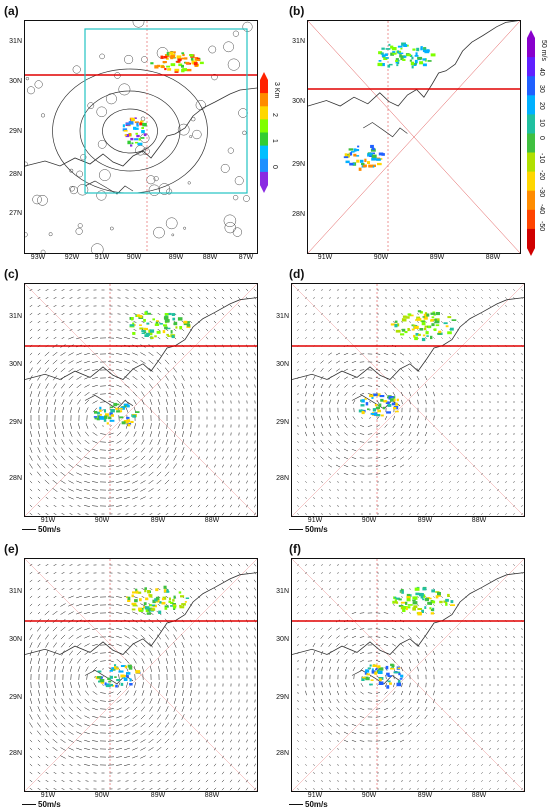 The width and height of the screenshot is (550, 810). Describe the element at coordinates (408, 675) in the screenshot. I see `map-f` at that location.